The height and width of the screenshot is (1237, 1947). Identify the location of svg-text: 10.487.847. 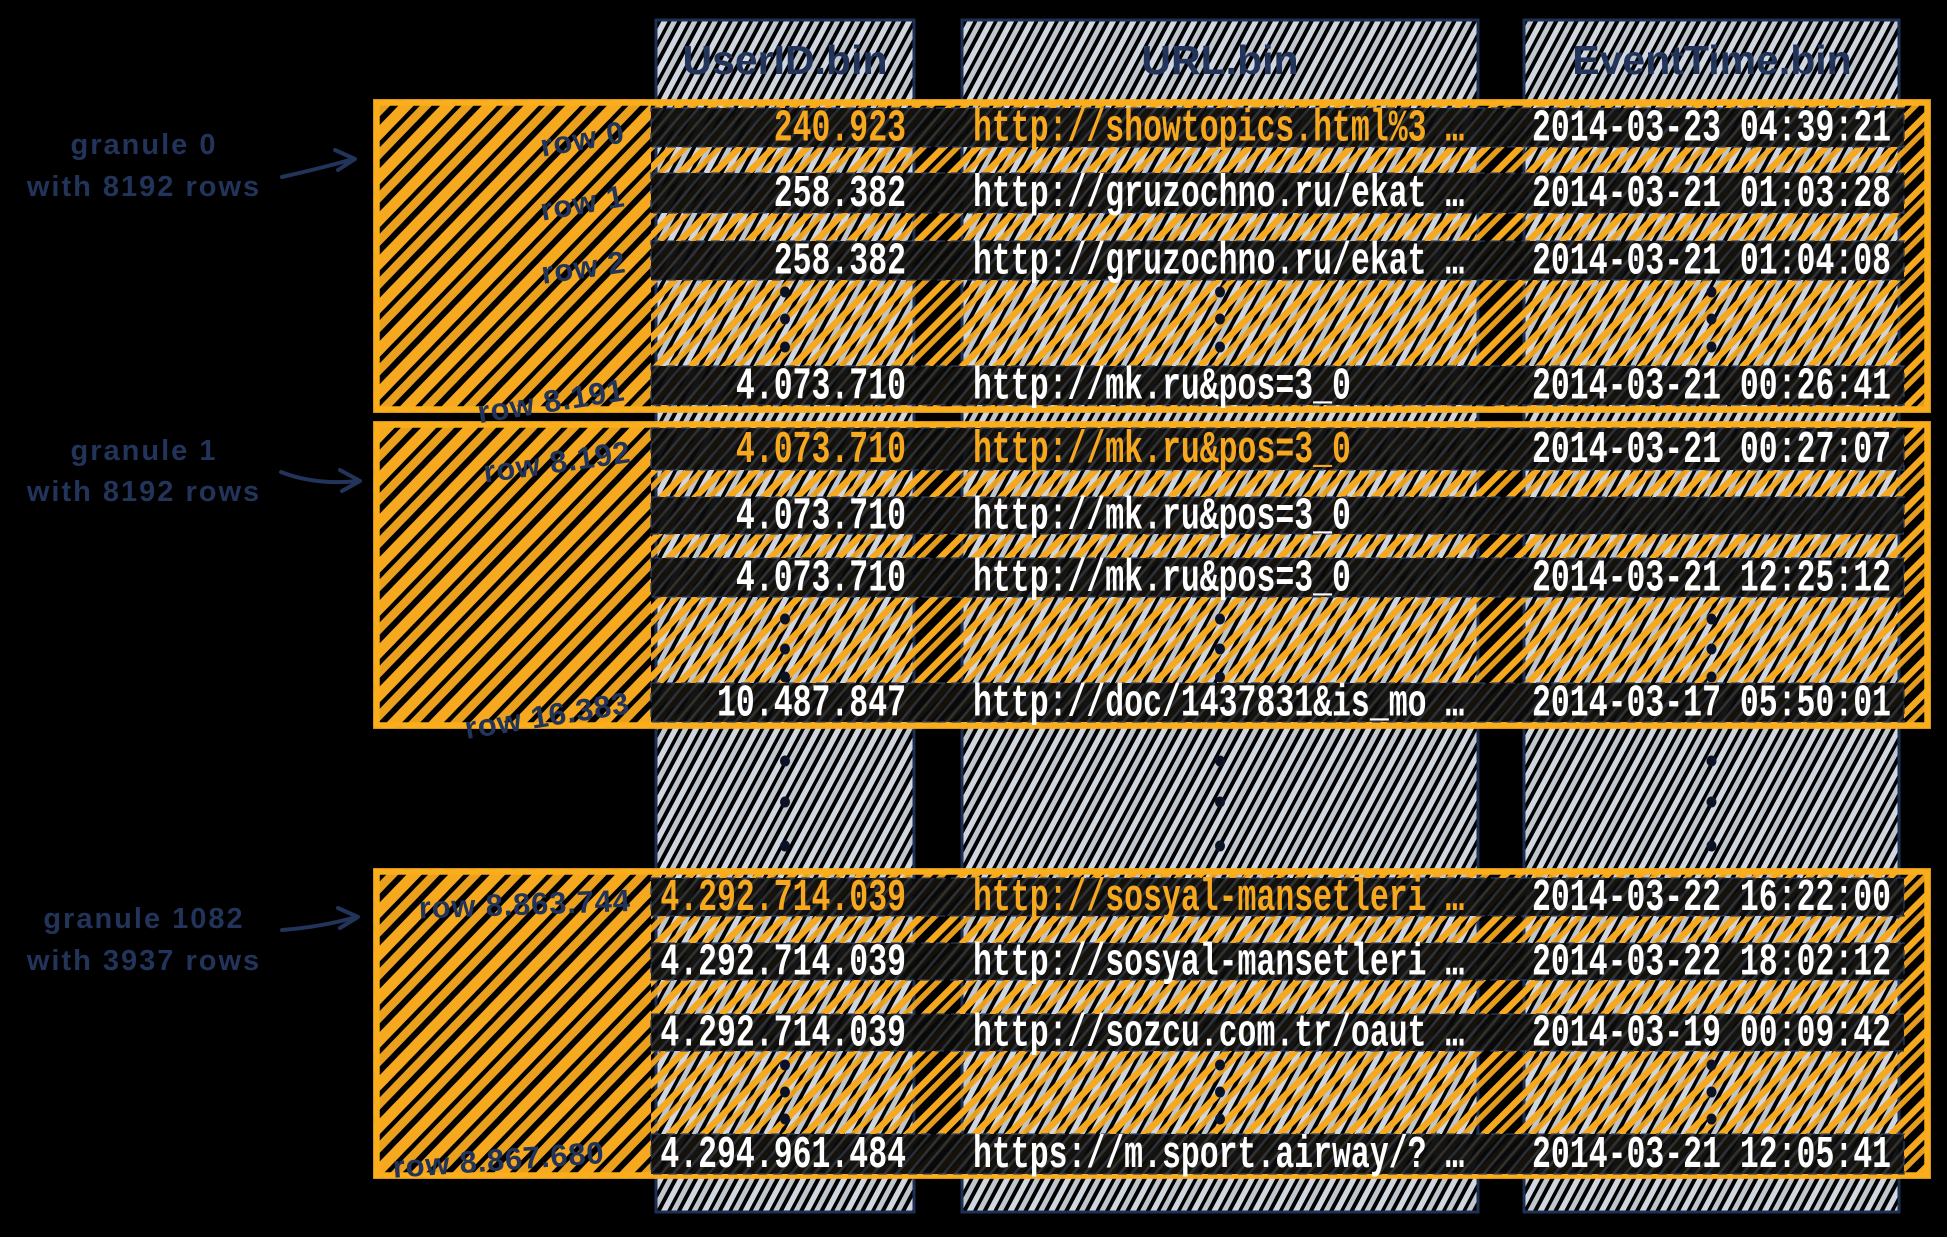
(811, 703).